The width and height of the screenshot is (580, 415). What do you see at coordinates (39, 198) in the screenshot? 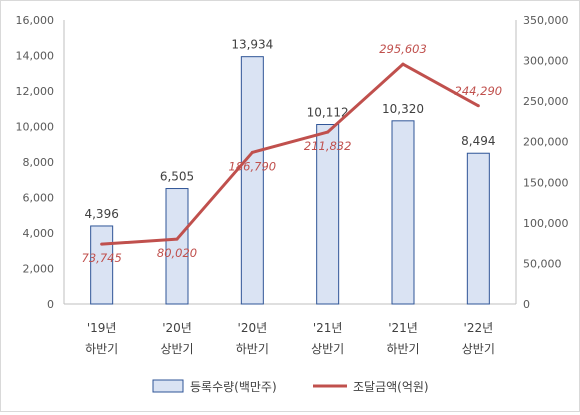
I see `left-tick-label: 6,000` at bounding box center [39, 198].